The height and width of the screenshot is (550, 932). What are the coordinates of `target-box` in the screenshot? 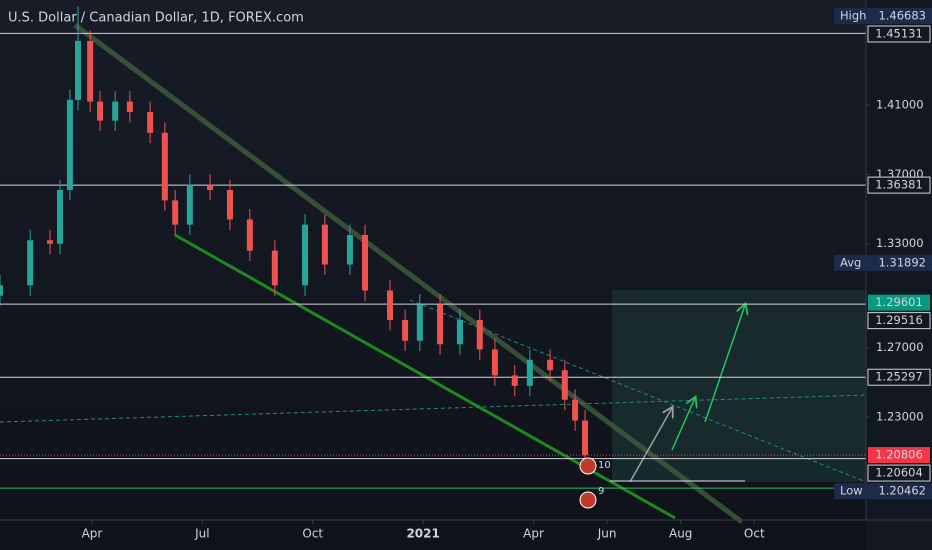 It's located at (899, 302).